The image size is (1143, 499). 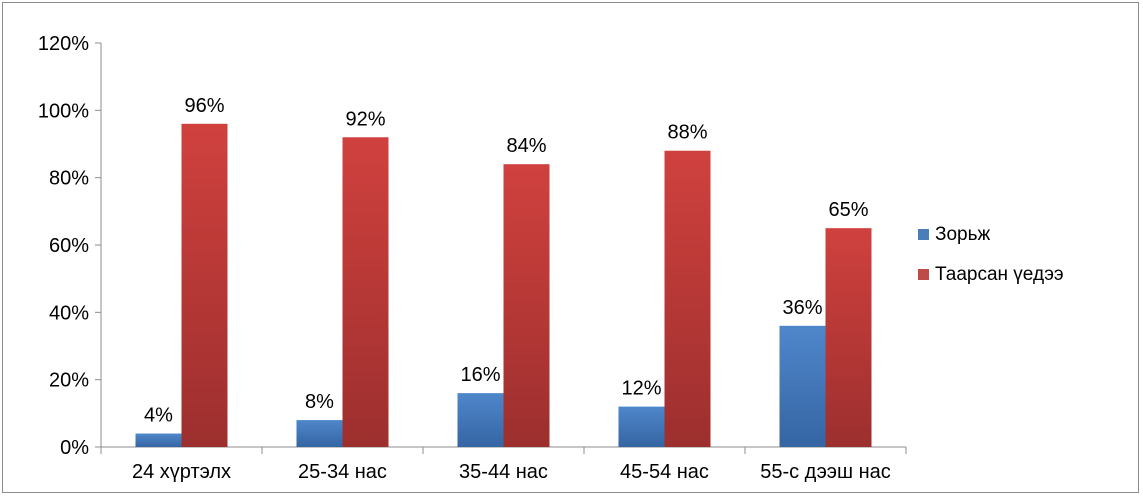 I want to click on legend-label: Зорьж, so click(x=963, y=234).